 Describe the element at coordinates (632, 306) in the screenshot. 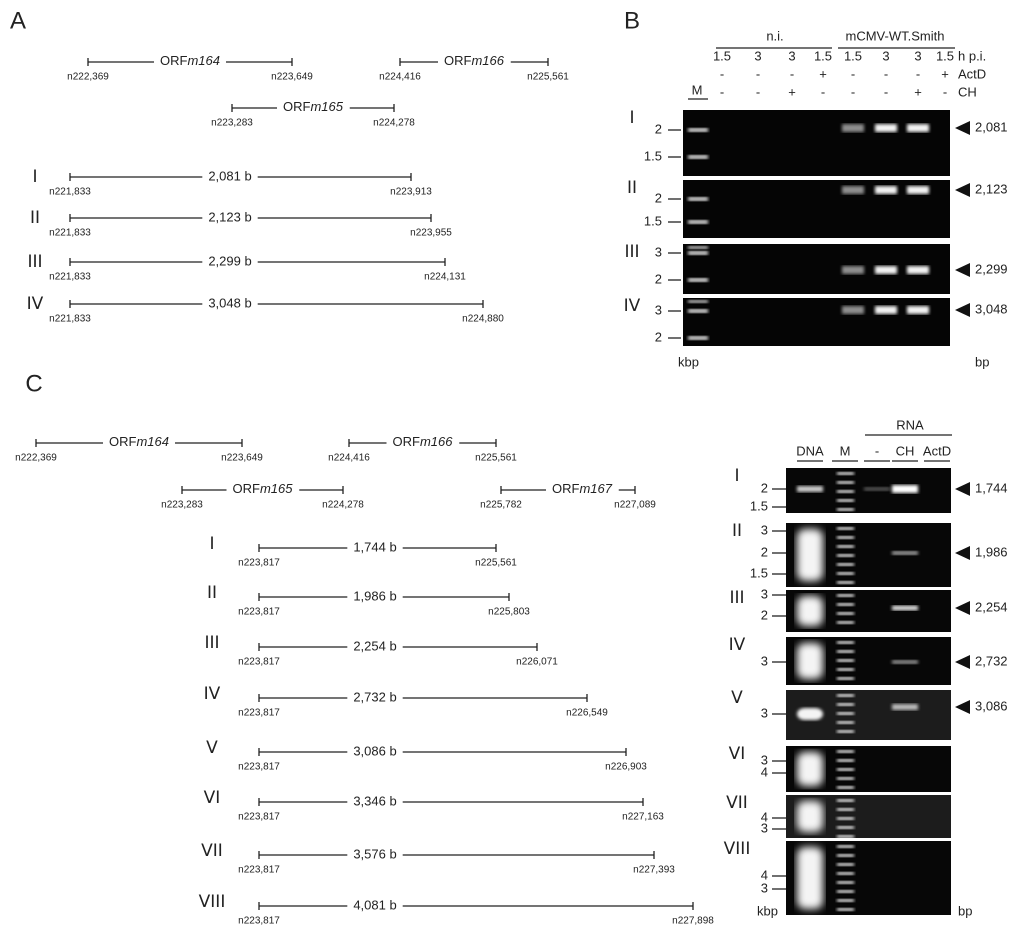

I see `gel-id: IV` at that location.